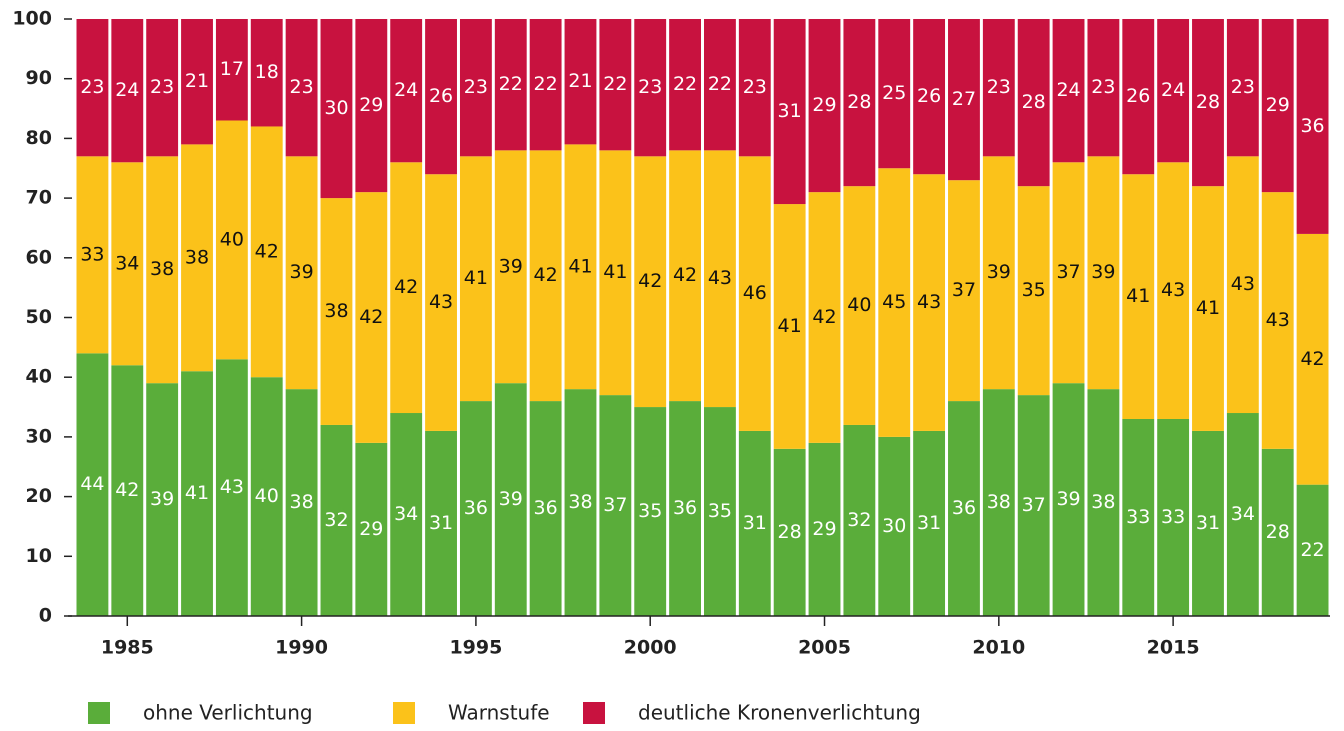 This screenshot has width=1344, height=731. What do you see at coordinates (127, 263) in the screenshot?
I see `data-label: 34` at bounding box center [127, 263].